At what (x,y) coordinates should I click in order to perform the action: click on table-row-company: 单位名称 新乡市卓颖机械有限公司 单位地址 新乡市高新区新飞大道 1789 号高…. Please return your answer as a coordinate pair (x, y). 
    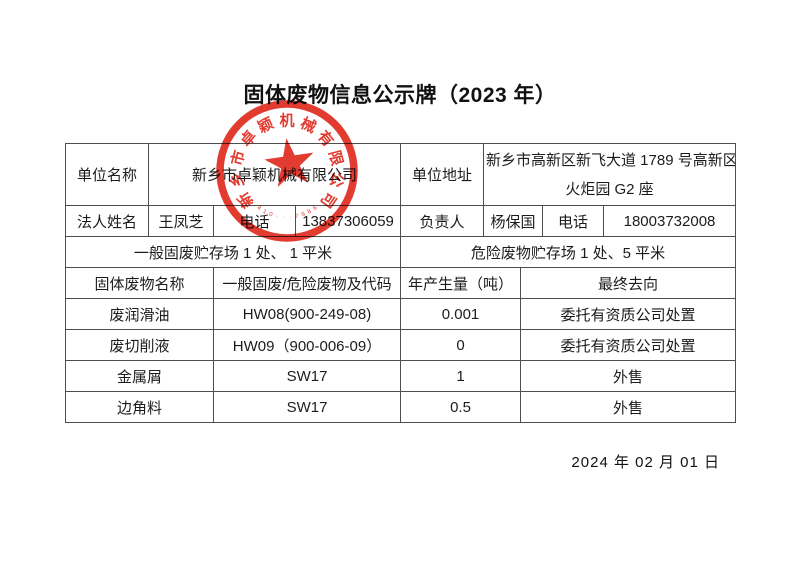
    Looking at the image, I should click on (401, 174).